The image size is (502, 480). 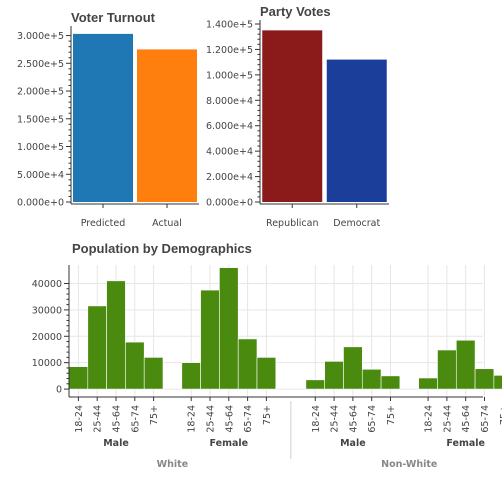 I want to click on chart-1-ytick-5: 1.000e+5, so click(x=229, y=75).